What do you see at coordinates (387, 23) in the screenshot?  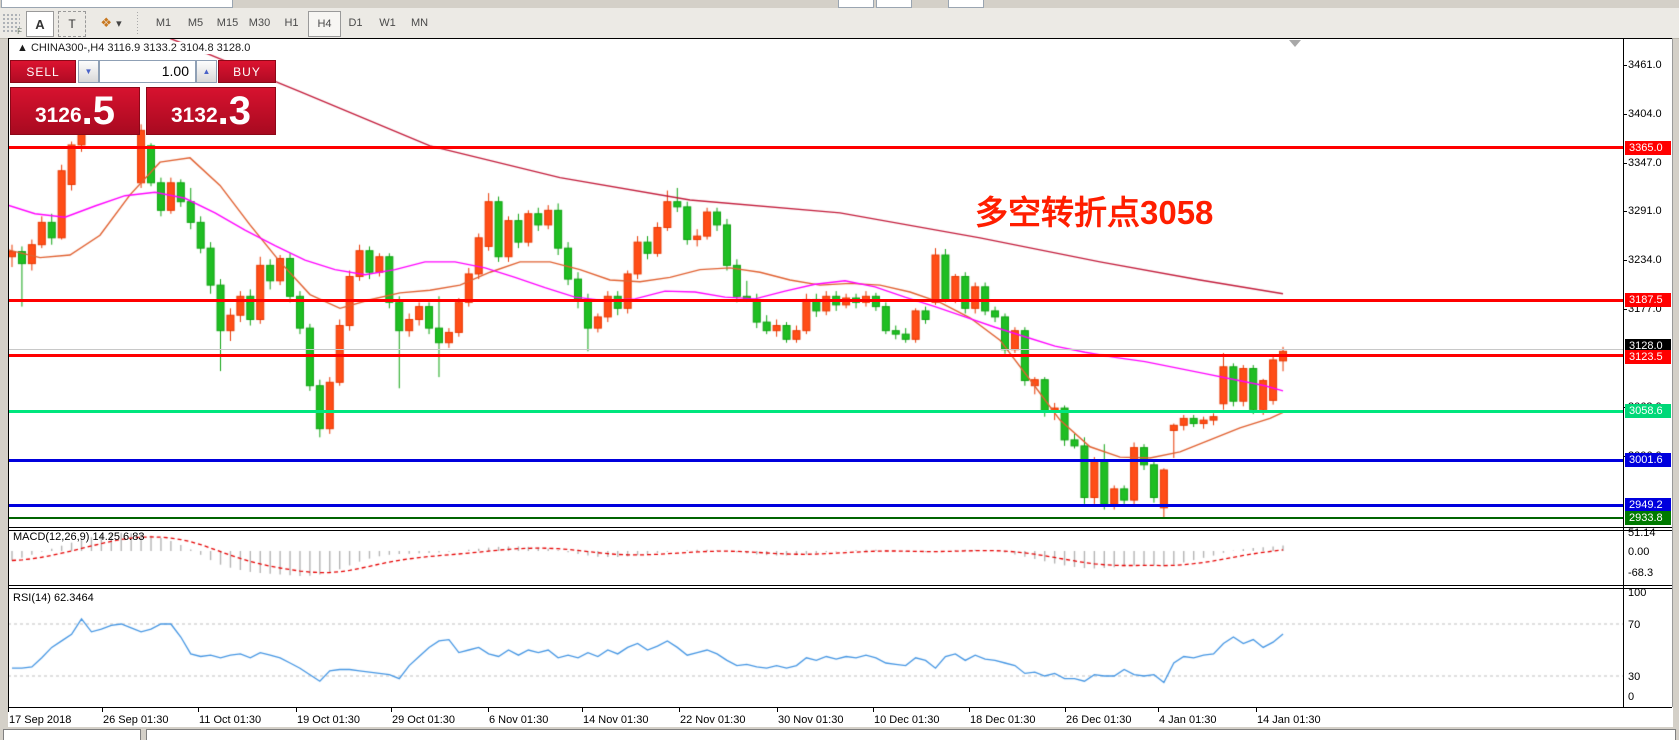 I see `timeframe-button-w1: W1` at bounding box center [387, 23].